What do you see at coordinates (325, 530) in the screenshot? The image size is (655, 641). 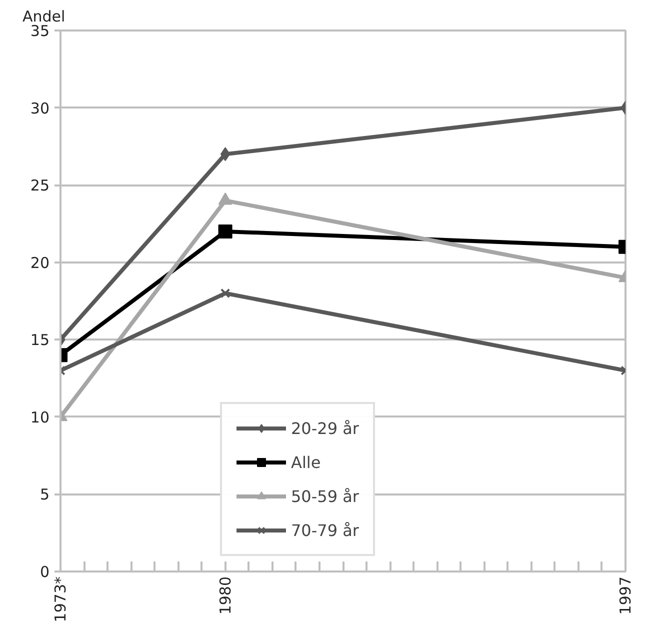 I see `legend-label: 70-79 år` at bounding box center [325, 530].